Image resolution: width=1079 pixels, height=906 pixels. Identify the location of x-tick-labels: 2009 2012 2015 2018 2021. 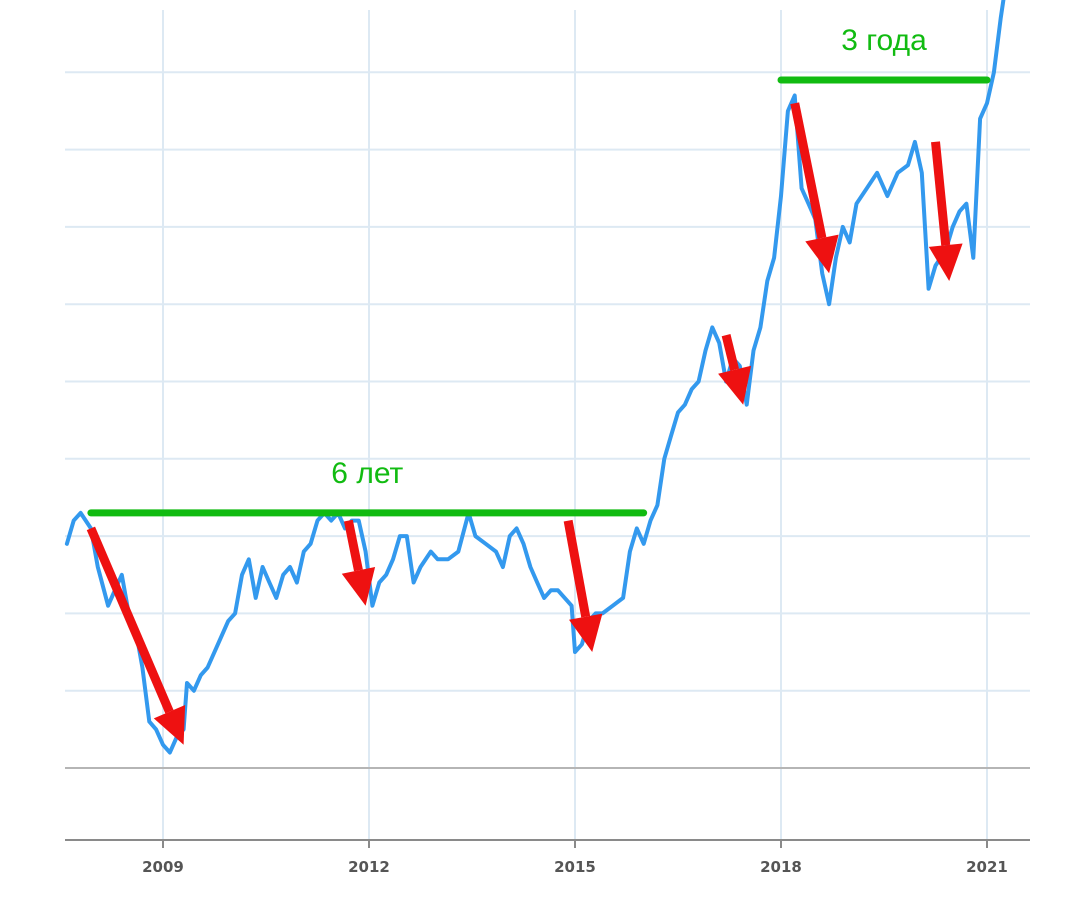
(575, 858).